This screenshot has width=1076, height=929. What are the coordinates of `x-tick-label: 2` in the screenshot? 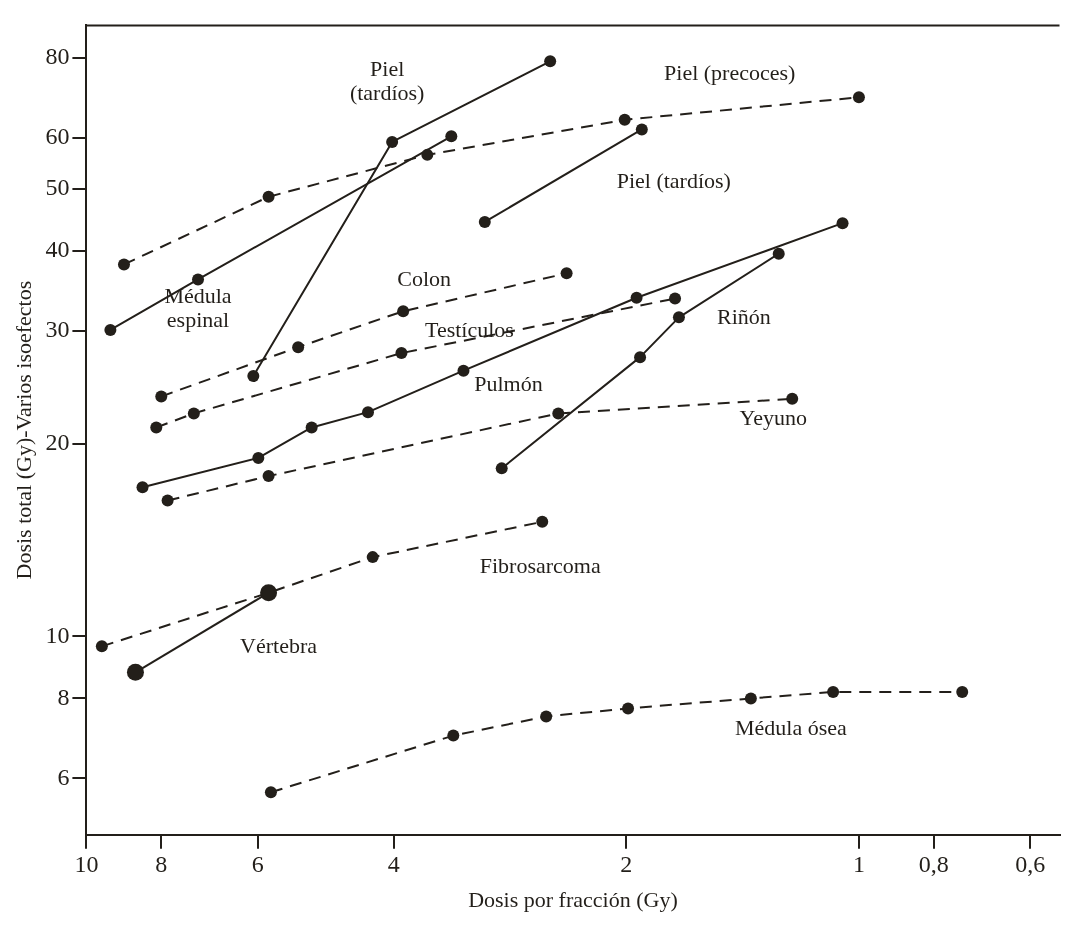 It's located at (626, 864).